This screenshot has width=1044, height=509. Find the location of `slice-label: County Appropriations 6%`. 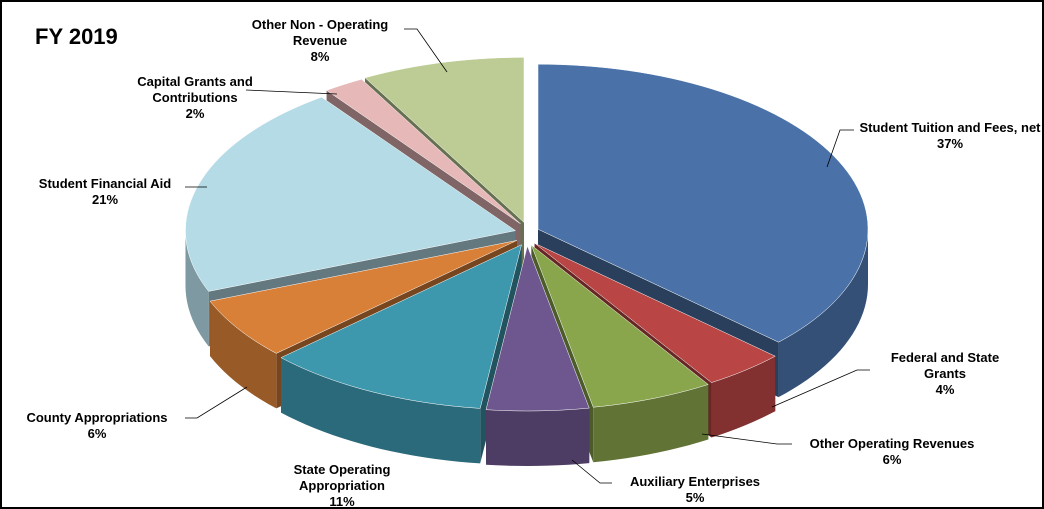

slice-label: County Appropriations 6% is located at coordinates (97, 426).